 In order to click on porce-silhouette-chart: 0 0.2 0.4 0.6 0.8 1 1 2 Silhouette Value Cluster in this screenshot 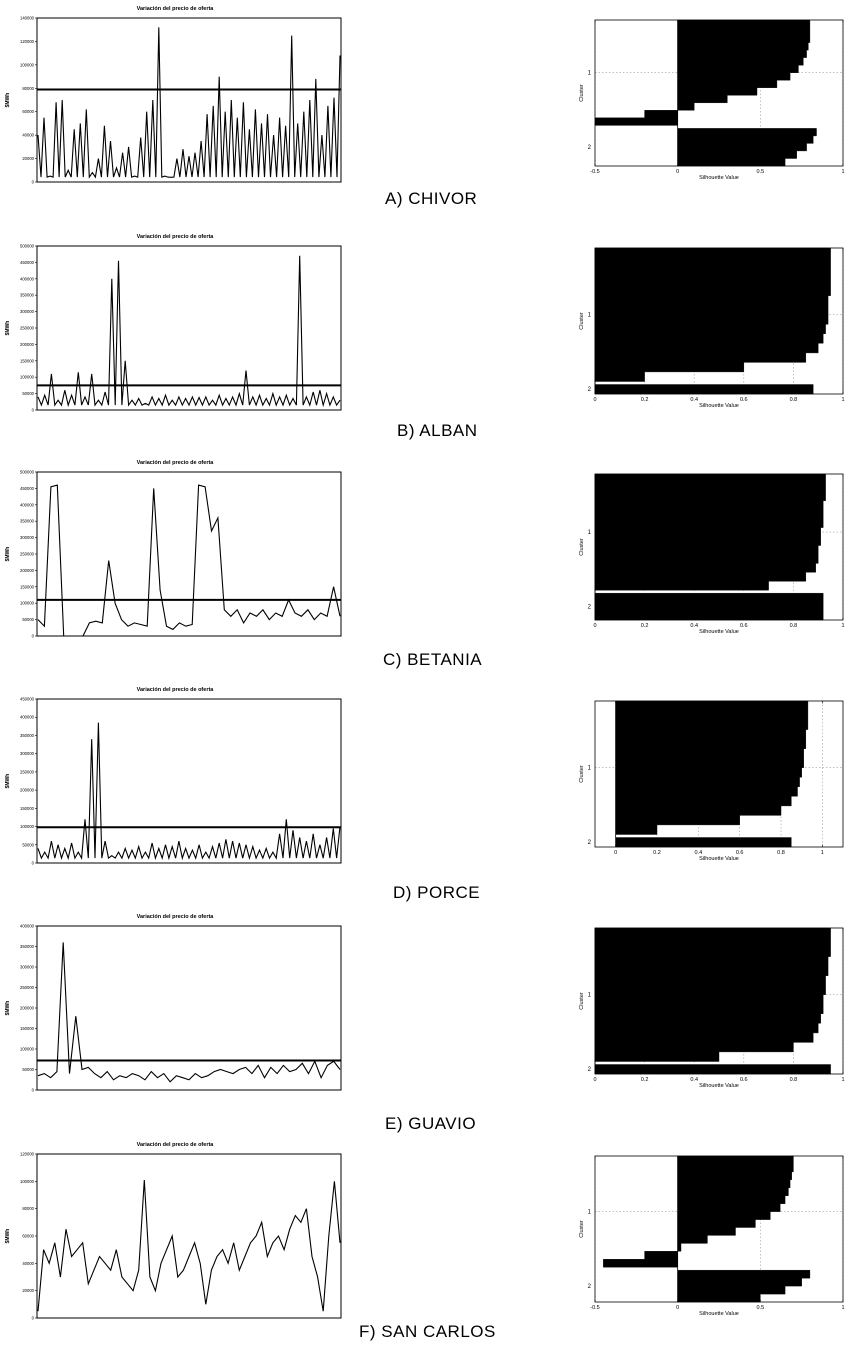, I will do `click(711, 781)`.